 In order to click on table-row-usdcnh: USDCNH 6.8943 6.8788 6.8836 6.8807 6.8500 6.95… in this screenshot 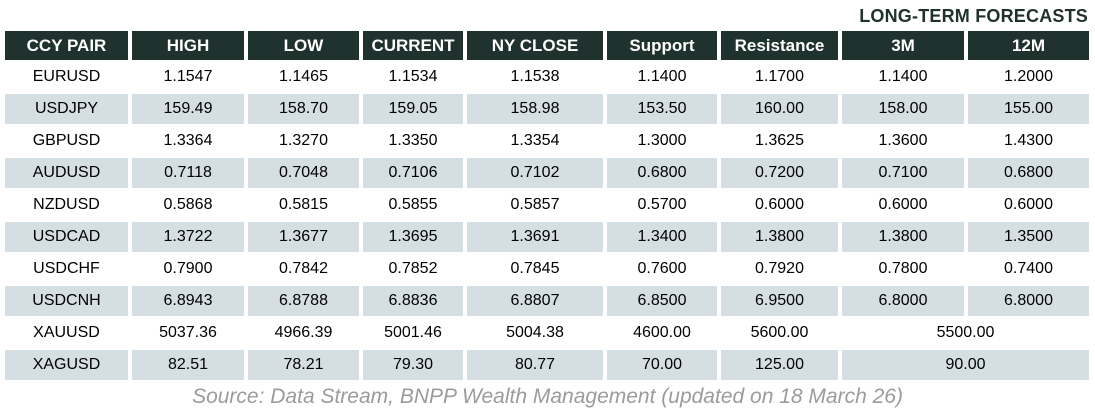, I will do `click(547, 301)`.